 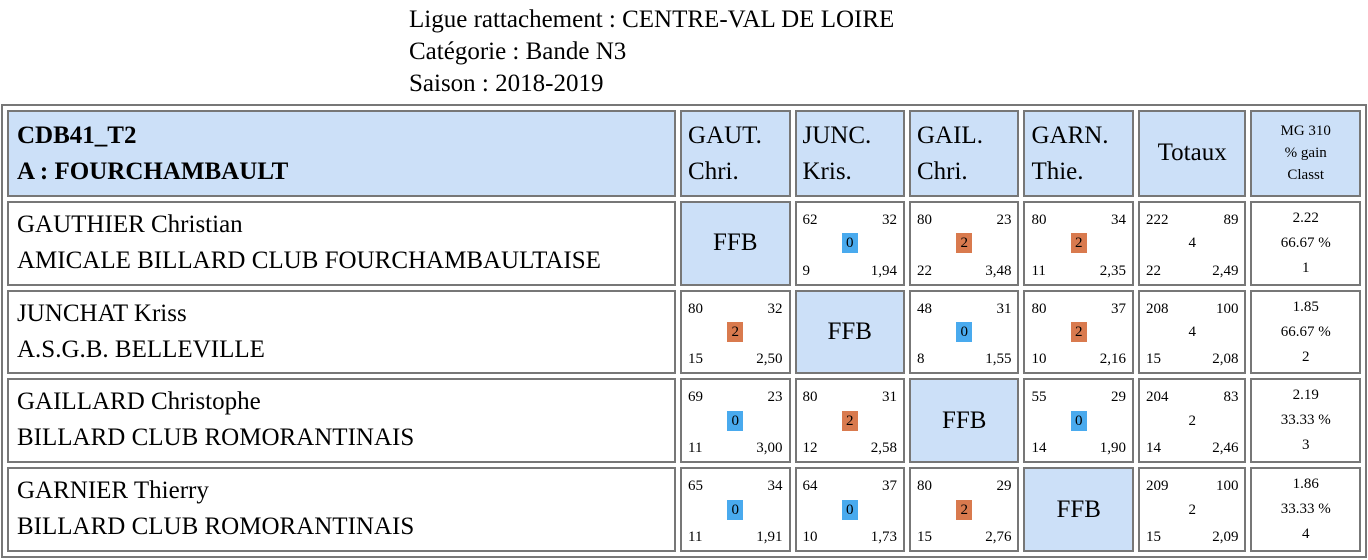 I want to click on match-cell: 55 29 0 14 1,90, so click(x=1078, y=421).